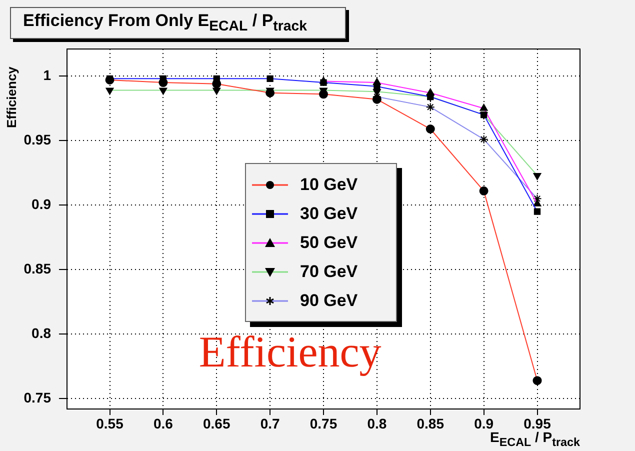 The height and width of the screenshot is (451, 635). I want to click on x-tick-label: 0.9, so click(484, 423).